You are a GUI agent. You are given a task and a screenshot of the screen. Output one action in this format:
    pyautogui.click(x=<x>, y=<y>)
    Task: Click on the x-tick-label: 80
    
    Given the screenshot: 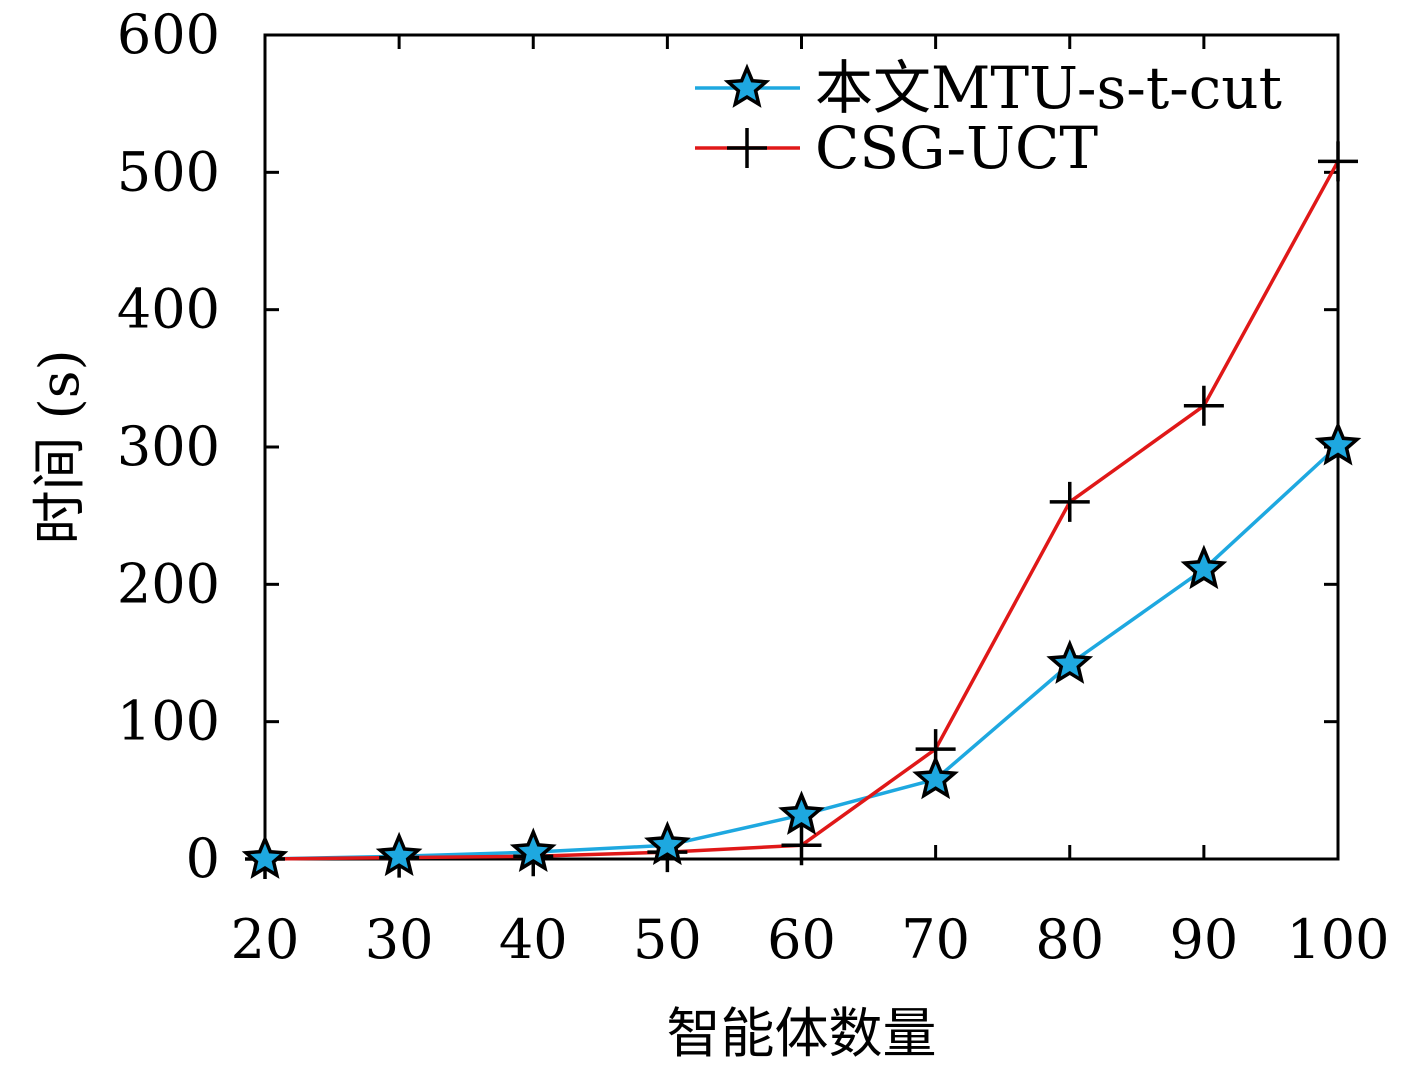 What is the action you would take?
    pyautogui.click(x=1069, y=939)
    